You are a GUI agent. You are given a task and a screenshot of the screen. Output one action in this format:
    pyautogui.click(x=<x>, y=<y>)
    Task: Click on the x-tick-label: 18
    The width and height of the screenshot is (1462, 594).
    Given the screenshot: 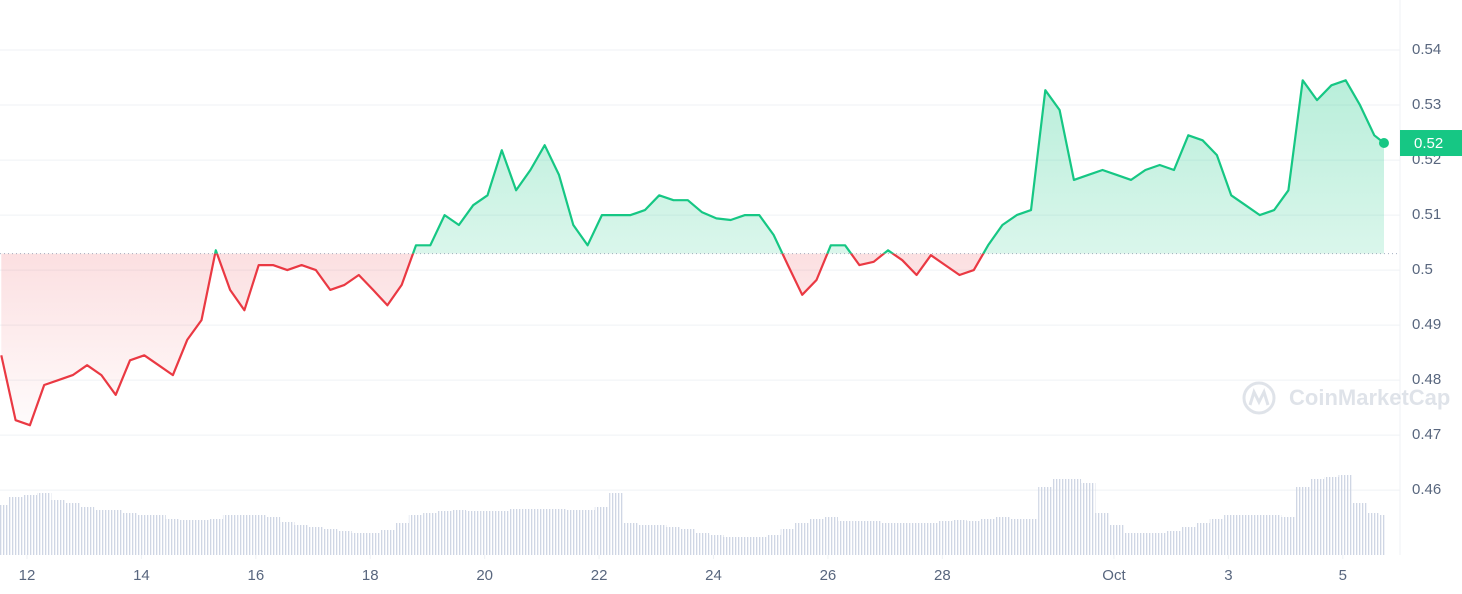 What is the action you would take?
    pyautogui.click(x=370, y=575)
    